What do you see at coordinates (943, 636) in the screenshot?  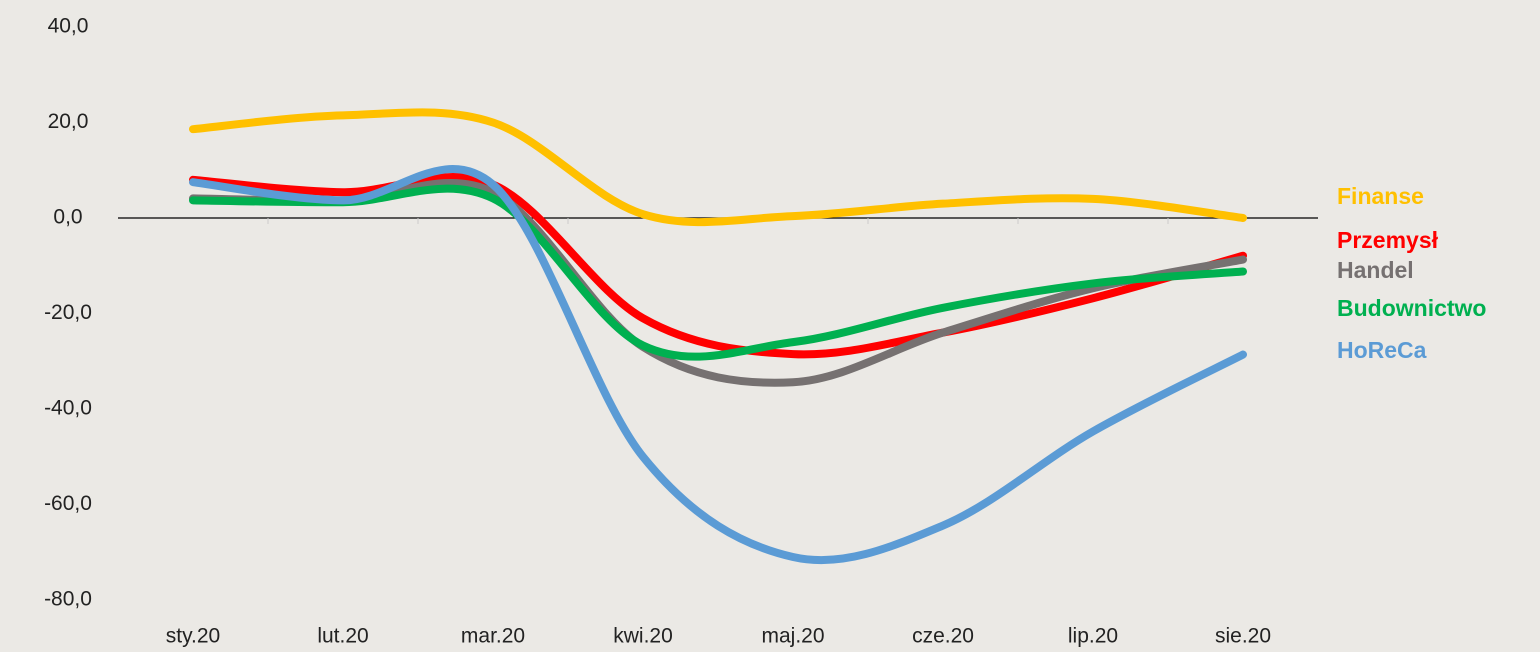 I see `x-tick-label: cze.20` at bounding box center [943, 636].